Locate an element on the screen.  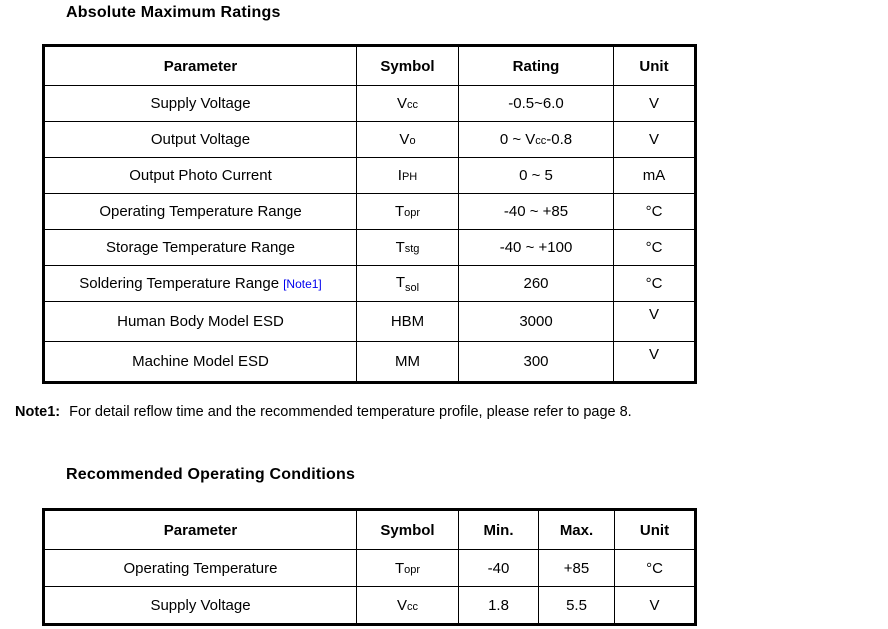
cell-parameter: Output Photo Current is located at coordinates (200, 175).